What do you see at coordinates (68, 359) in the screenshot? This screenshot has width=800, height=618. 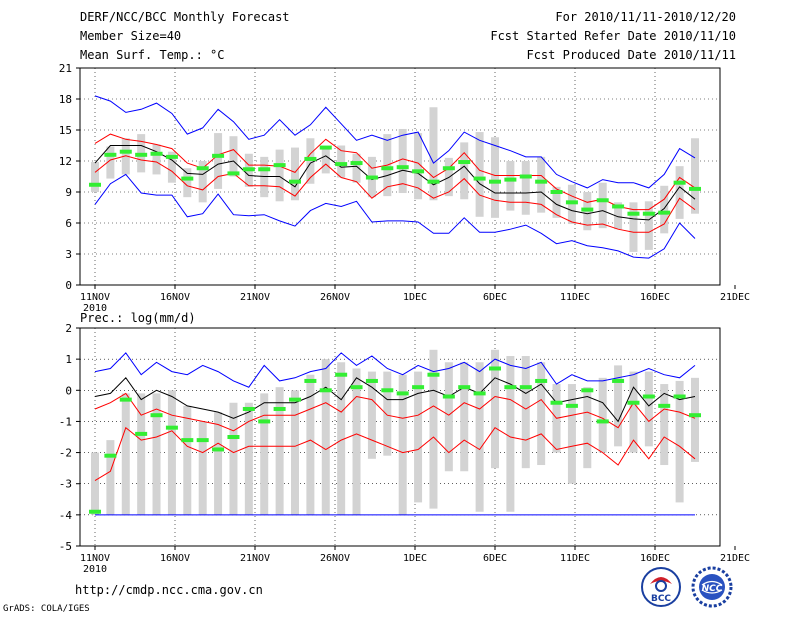 I see `prec-ytick-label: 1` at bounding box center [68, 359].